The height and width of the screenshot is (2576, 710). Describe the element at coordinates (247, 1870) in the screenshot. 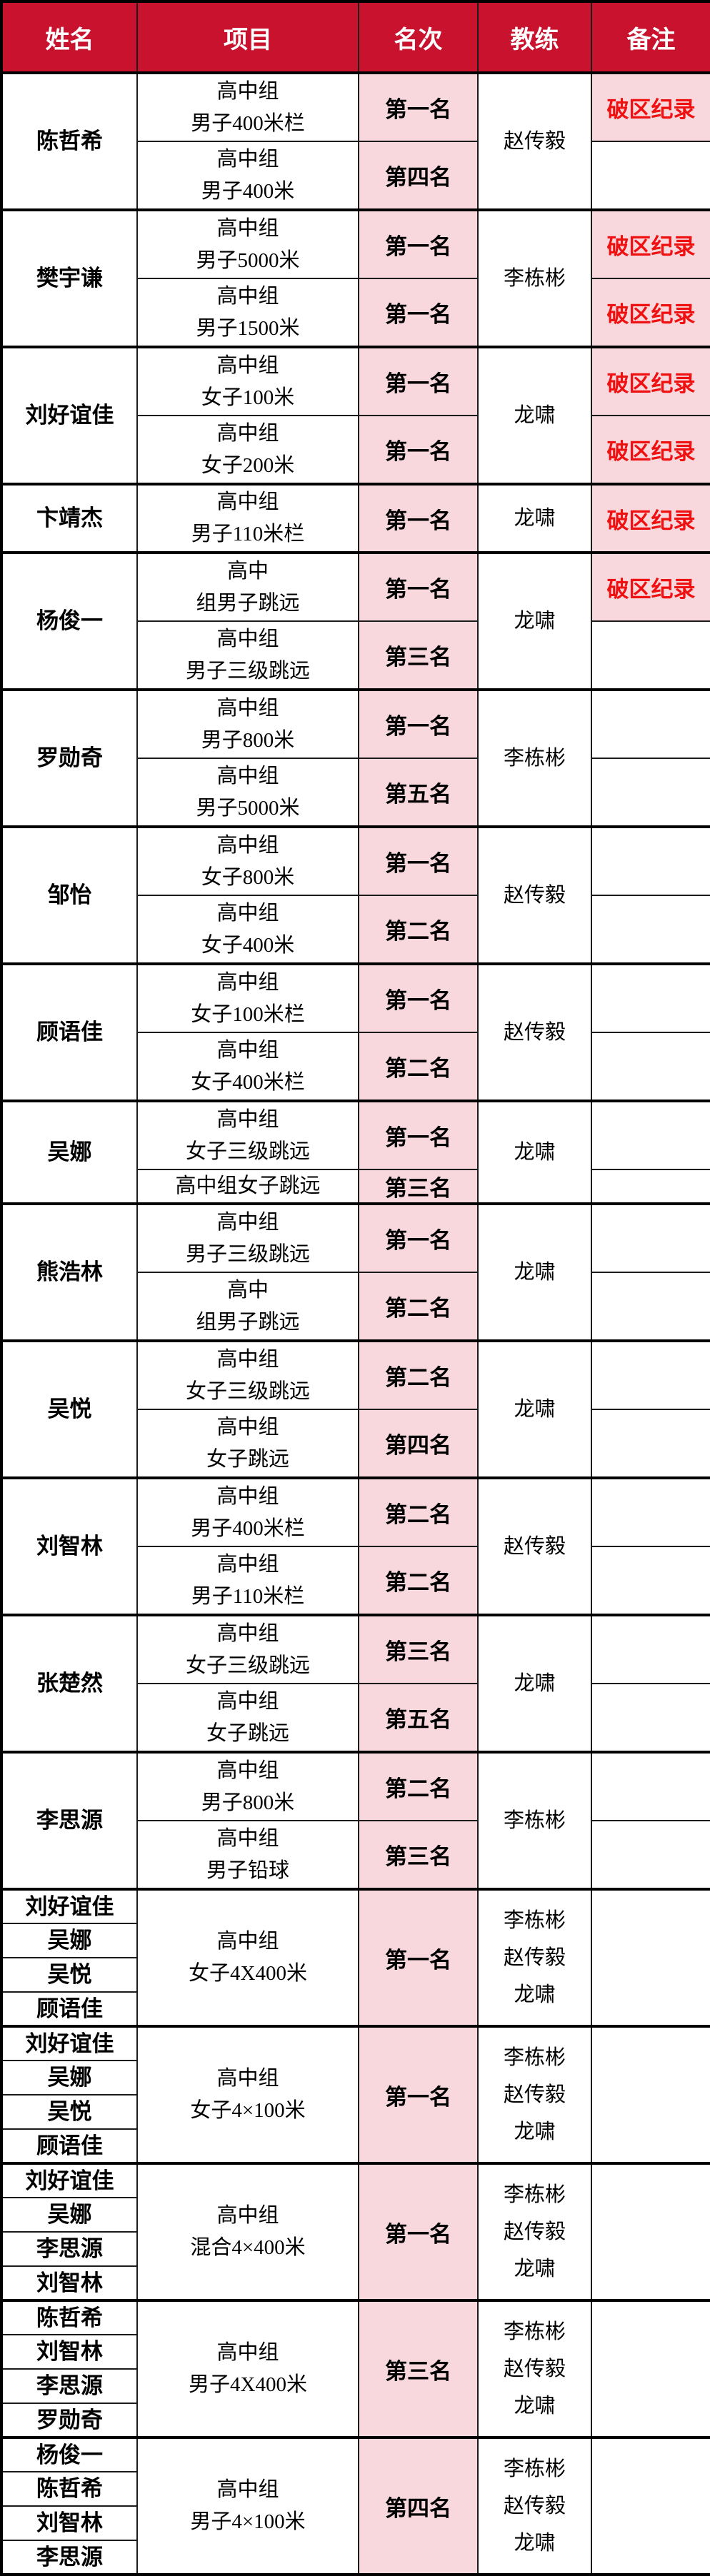

I see `event-line: 男子铅球` at that location.